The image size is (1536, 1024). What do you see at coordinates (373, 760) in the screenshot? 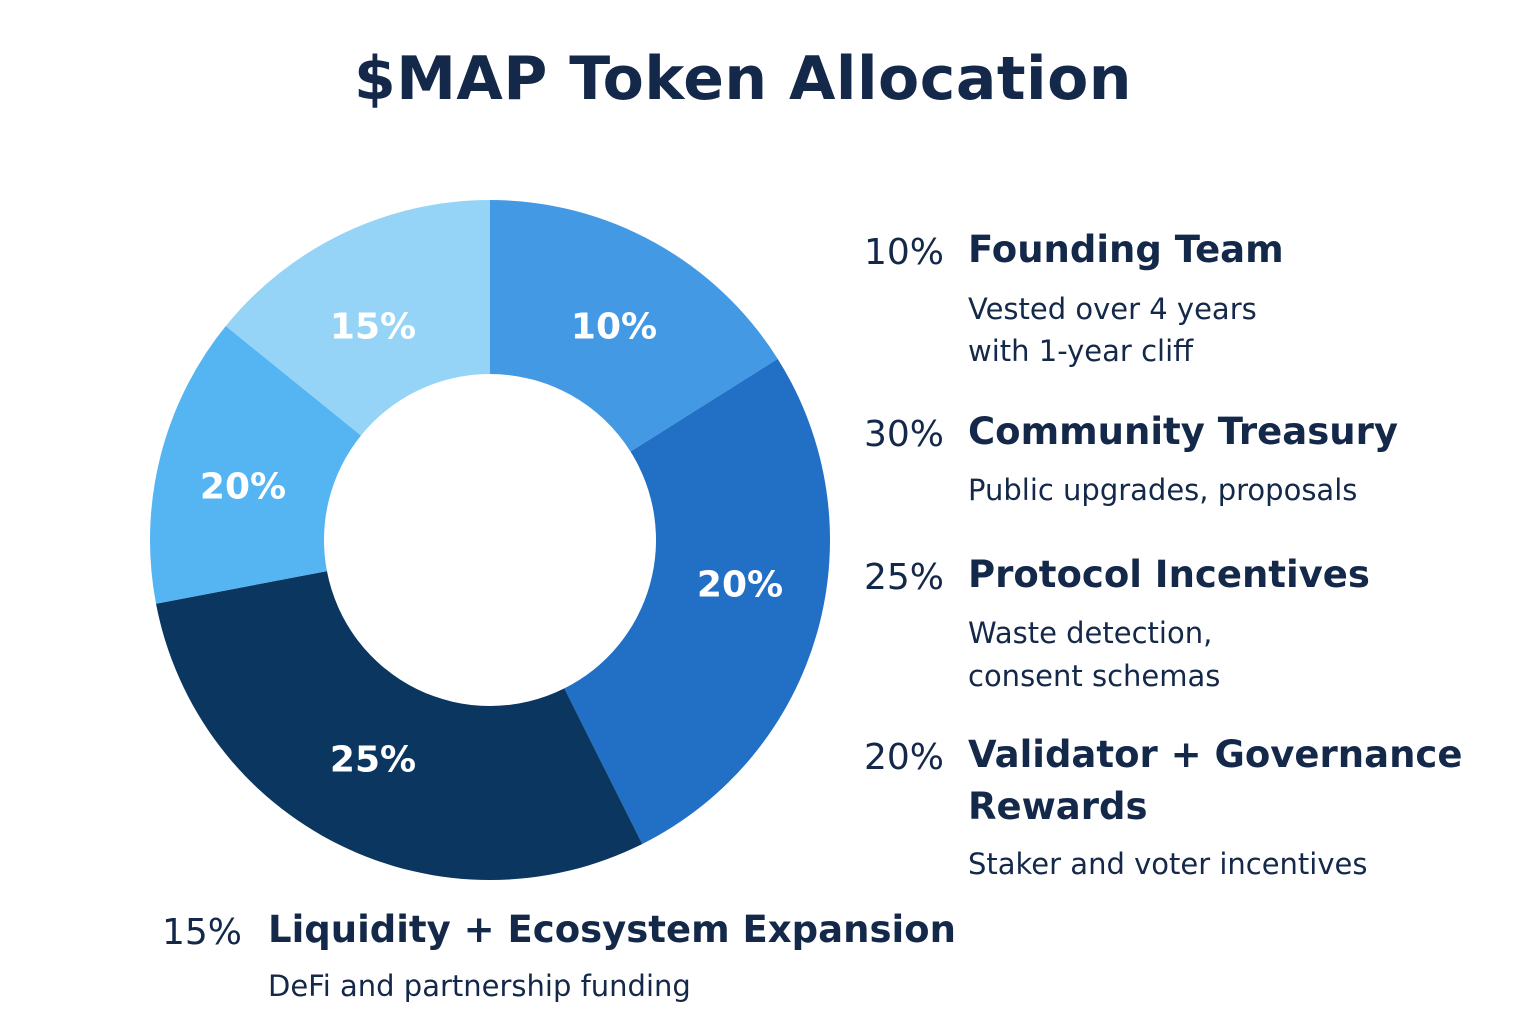
I see `segment-percent-label: 25%` at bounding box center [373, 760].